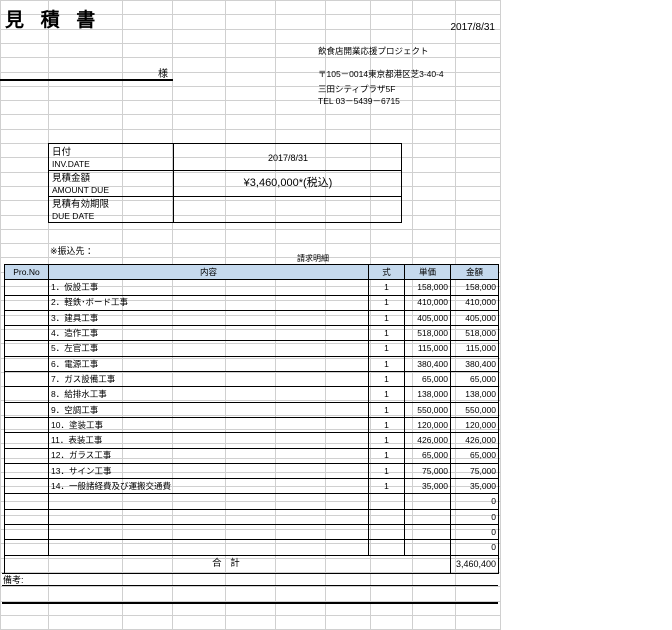 The image size is (672, 630). What do you see at coordinates (474, 302) in the screenshot?
I see `cell-amount: 410,000` at bounding box center [474, 302].